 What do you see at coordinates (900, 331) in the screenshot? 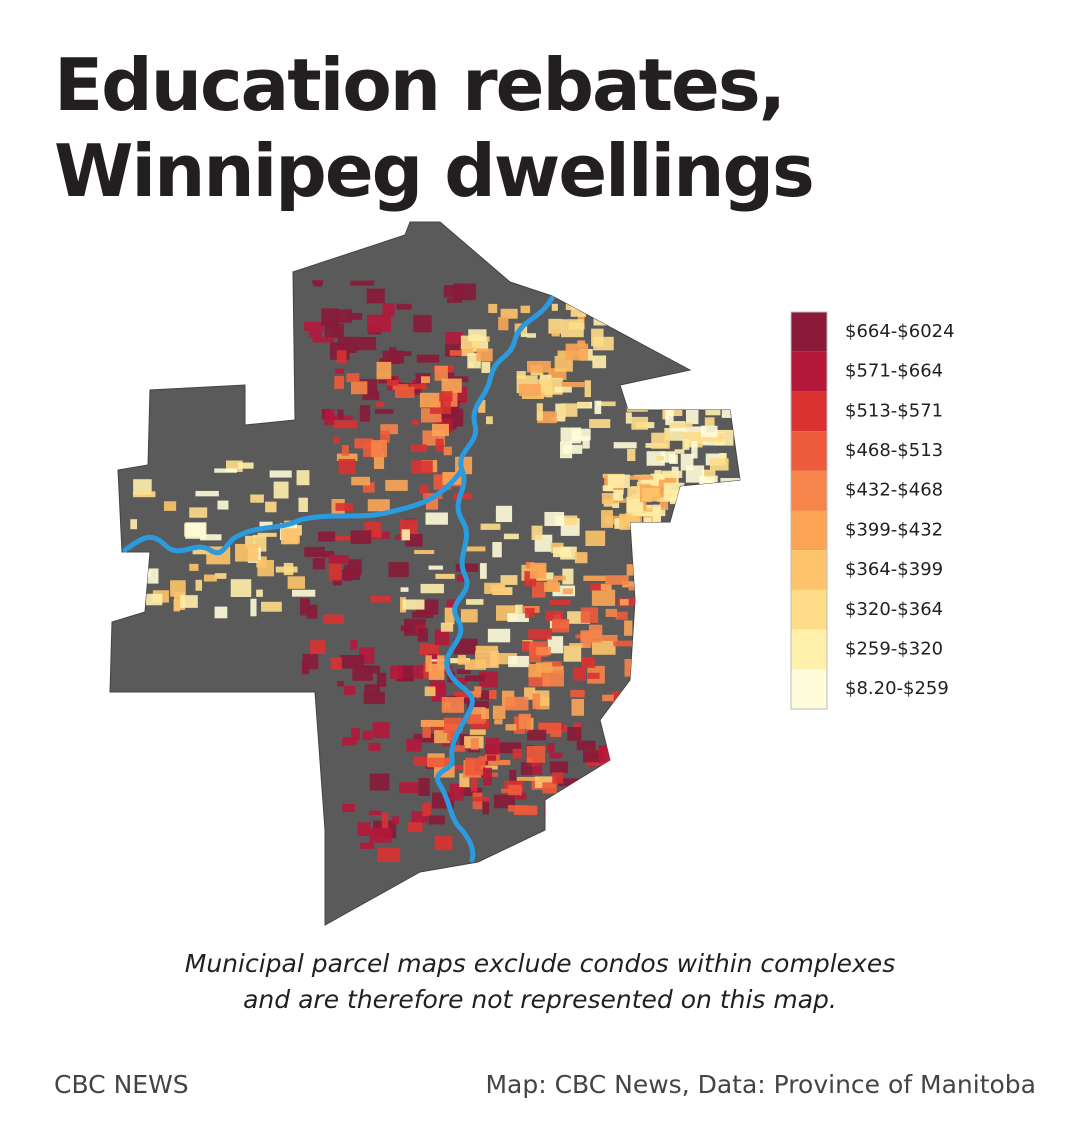
I see `legend-label: $664-$6024` at bounding box center [900, 331].